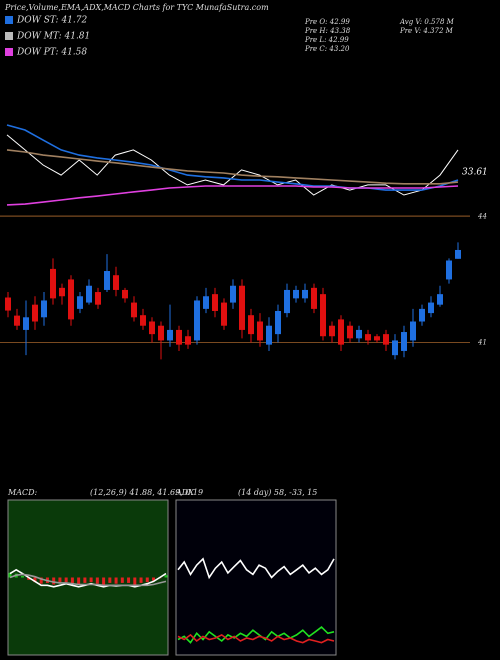 Image resolution: width=500 pixels, height=660 pixels. What do you see at coordinates (475, 173) in the screenshot?
I see `annotation: 33.61` at bounding box center [475, 173].